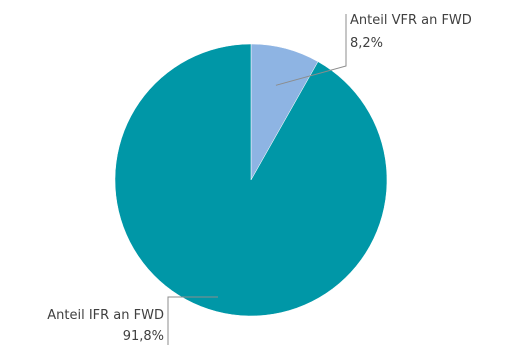 The width and height of the screenshot is (512, 347). Describe the element at coordinates (411, 20) in the screenshot. I see `slice-label-vfr: Anteil VFR an FWD` at that location.